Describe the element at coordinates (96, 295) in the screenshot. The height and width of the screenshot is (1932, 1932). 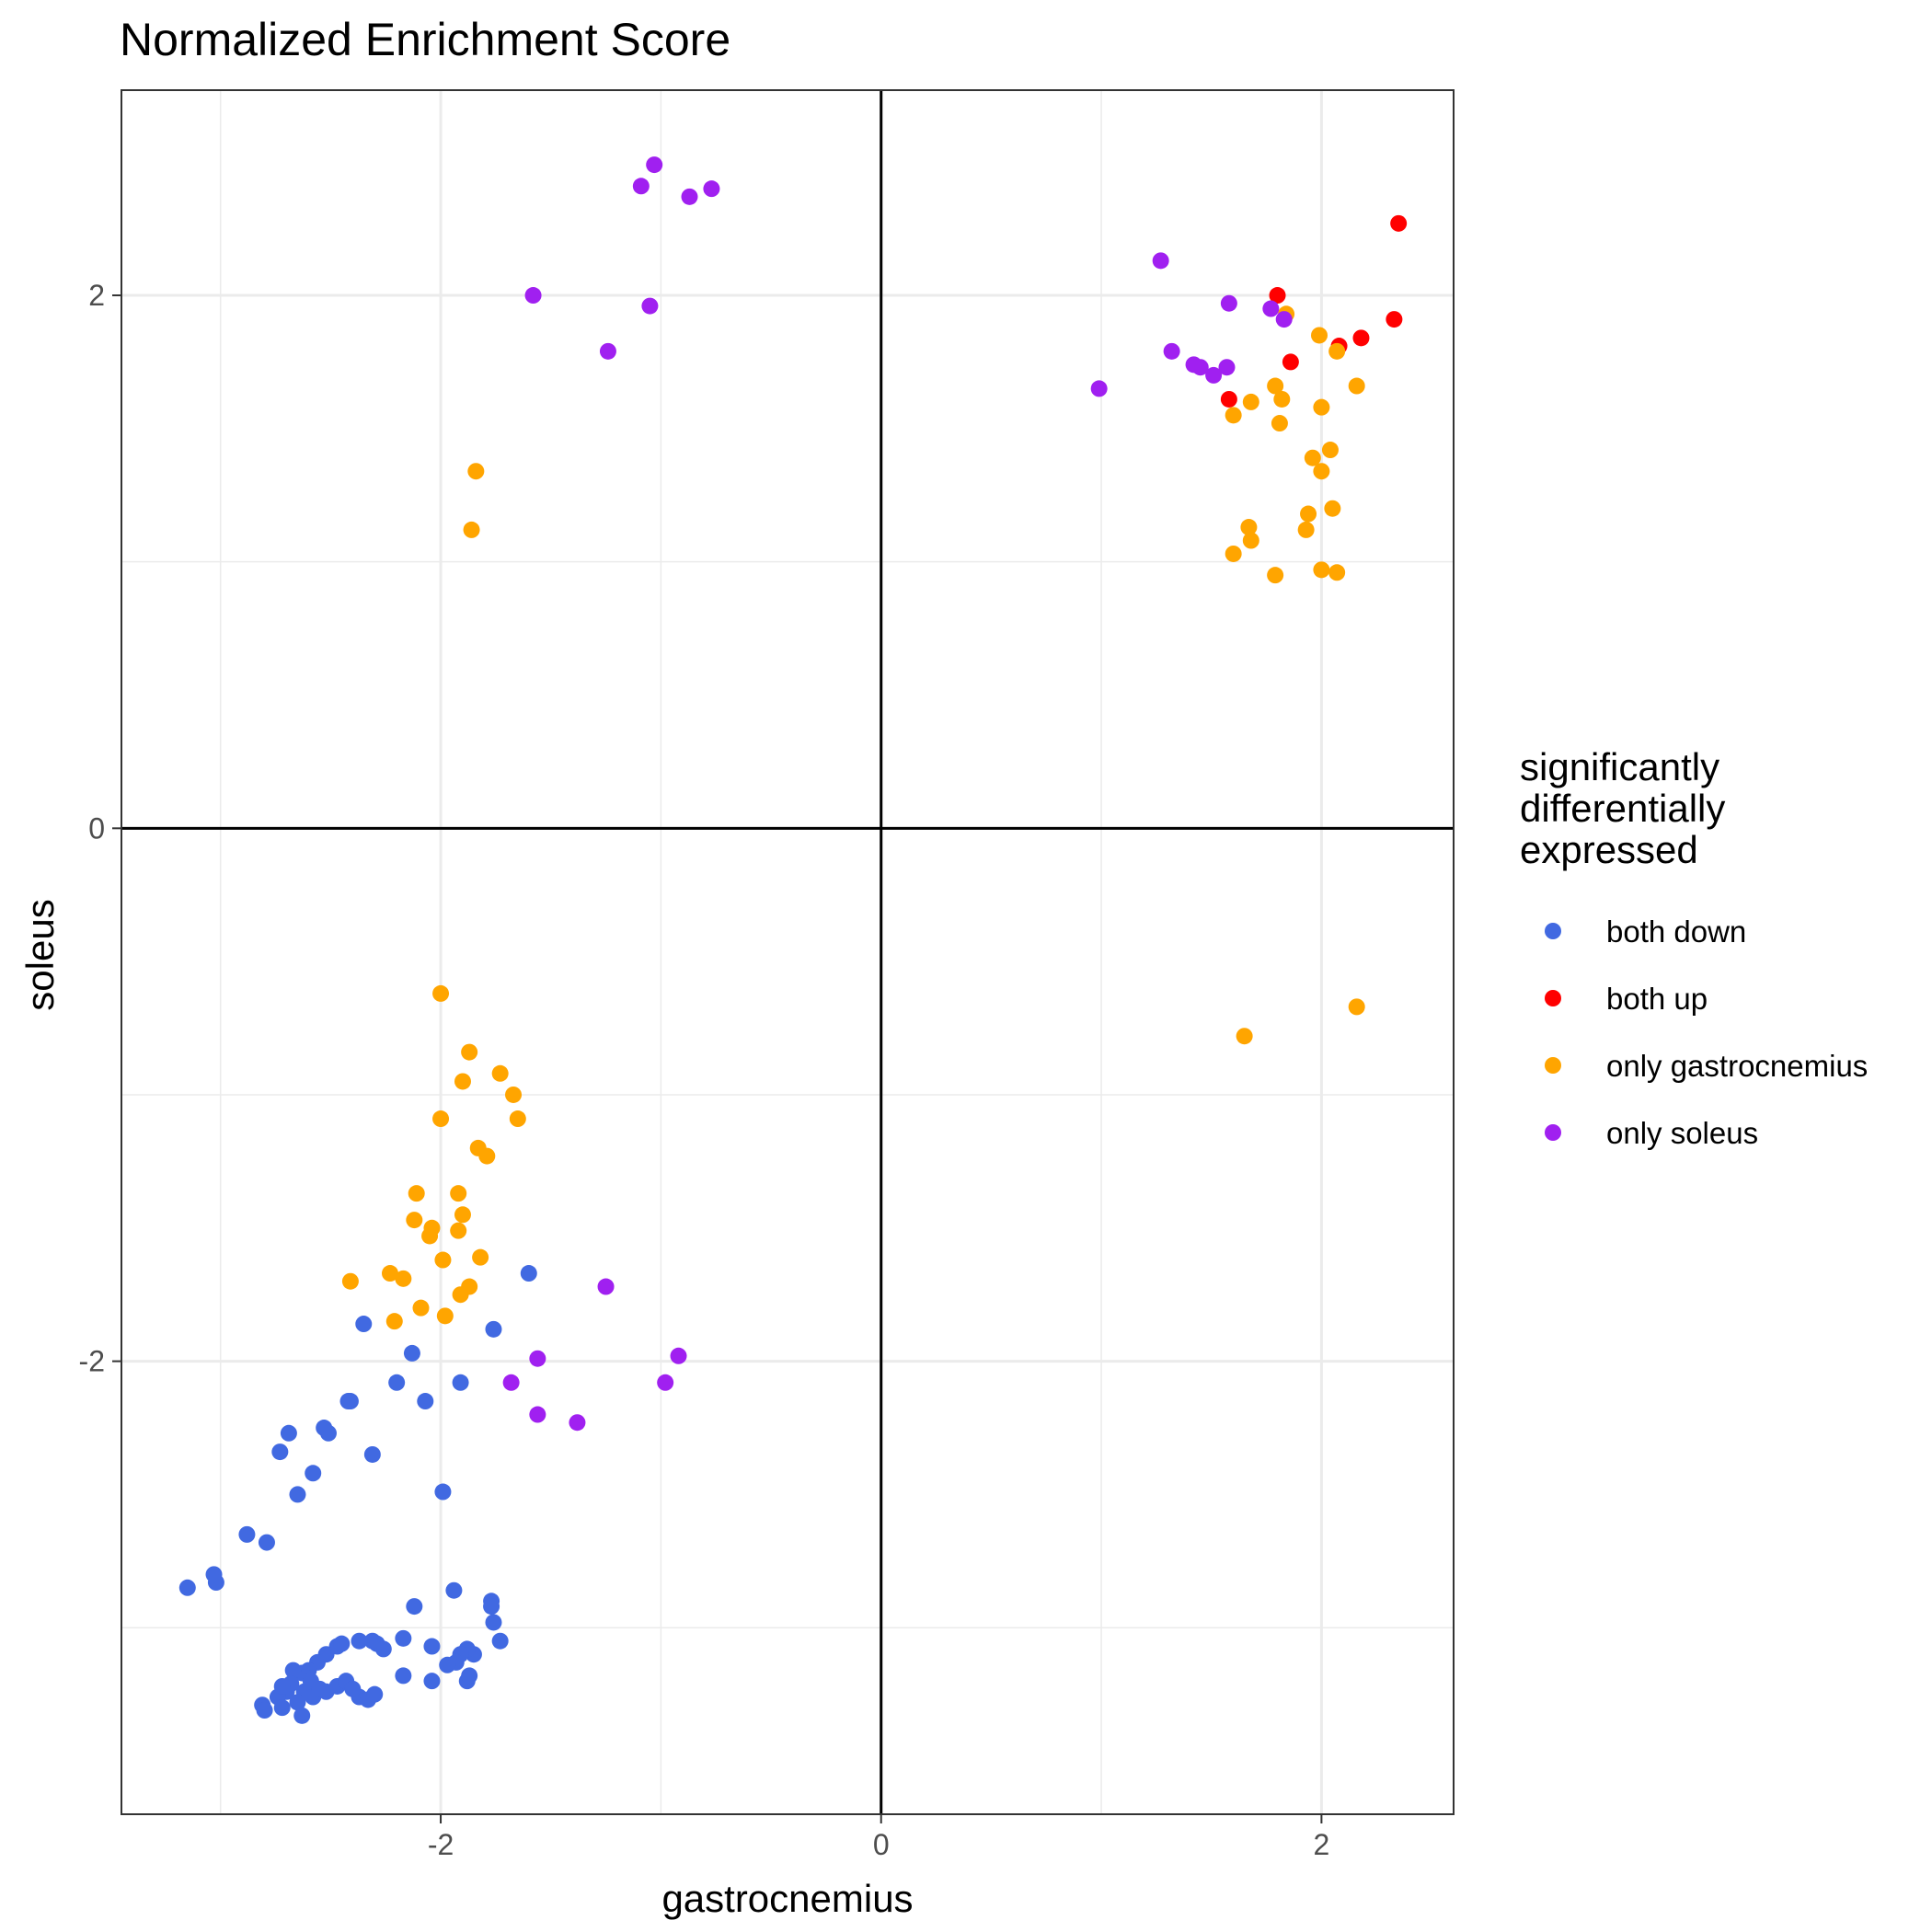
I see `y-tick-label: 2` at that location.